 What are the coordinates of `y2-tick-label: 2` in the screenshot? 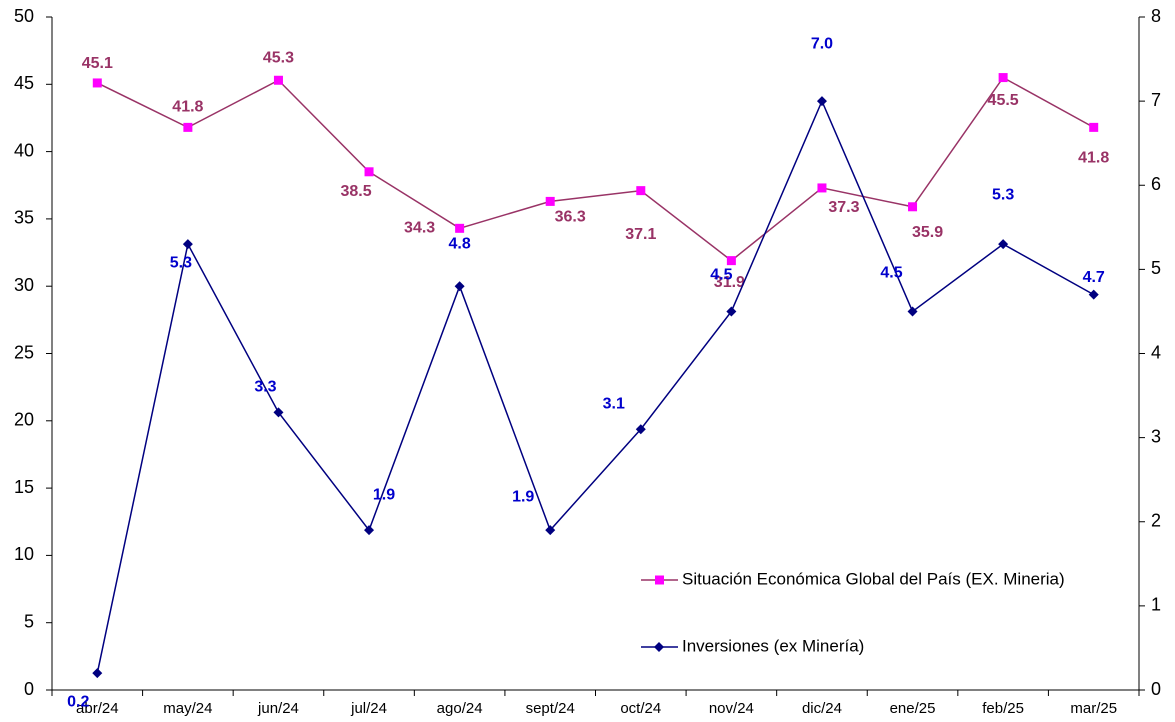 It's located at (1156, 521).